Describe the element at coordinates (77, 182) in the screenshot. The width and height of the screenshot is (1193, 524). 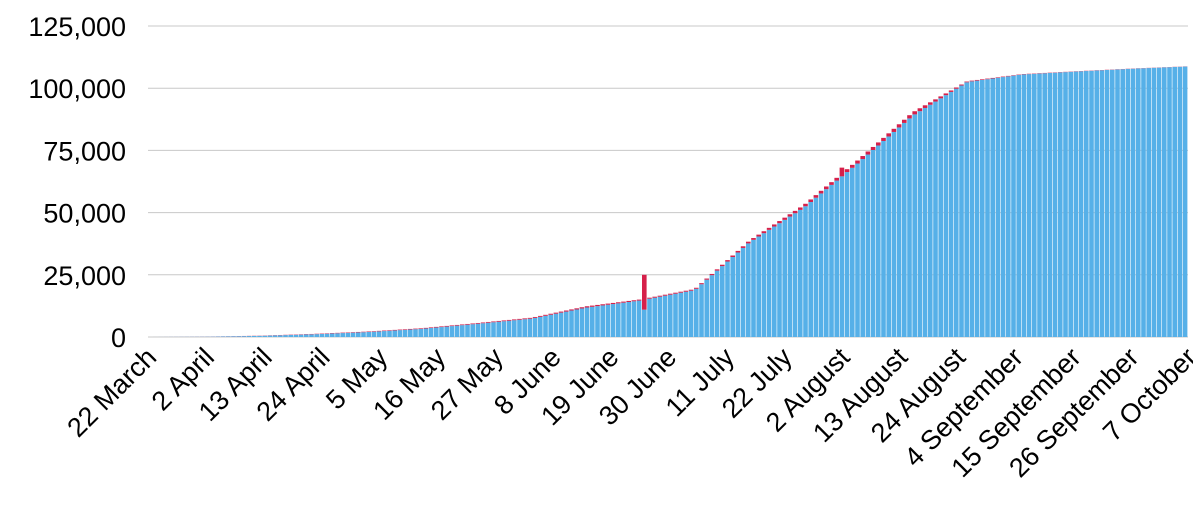
I see `y-axis: 0 25,000 50,000 75,000 100,000 125,000` at that location.